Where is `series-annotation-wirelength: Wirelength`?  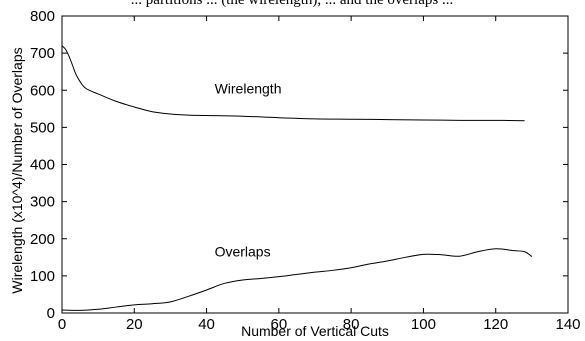
series-annotation-wirelength: Wirelength is located at coordinates (248, 88).